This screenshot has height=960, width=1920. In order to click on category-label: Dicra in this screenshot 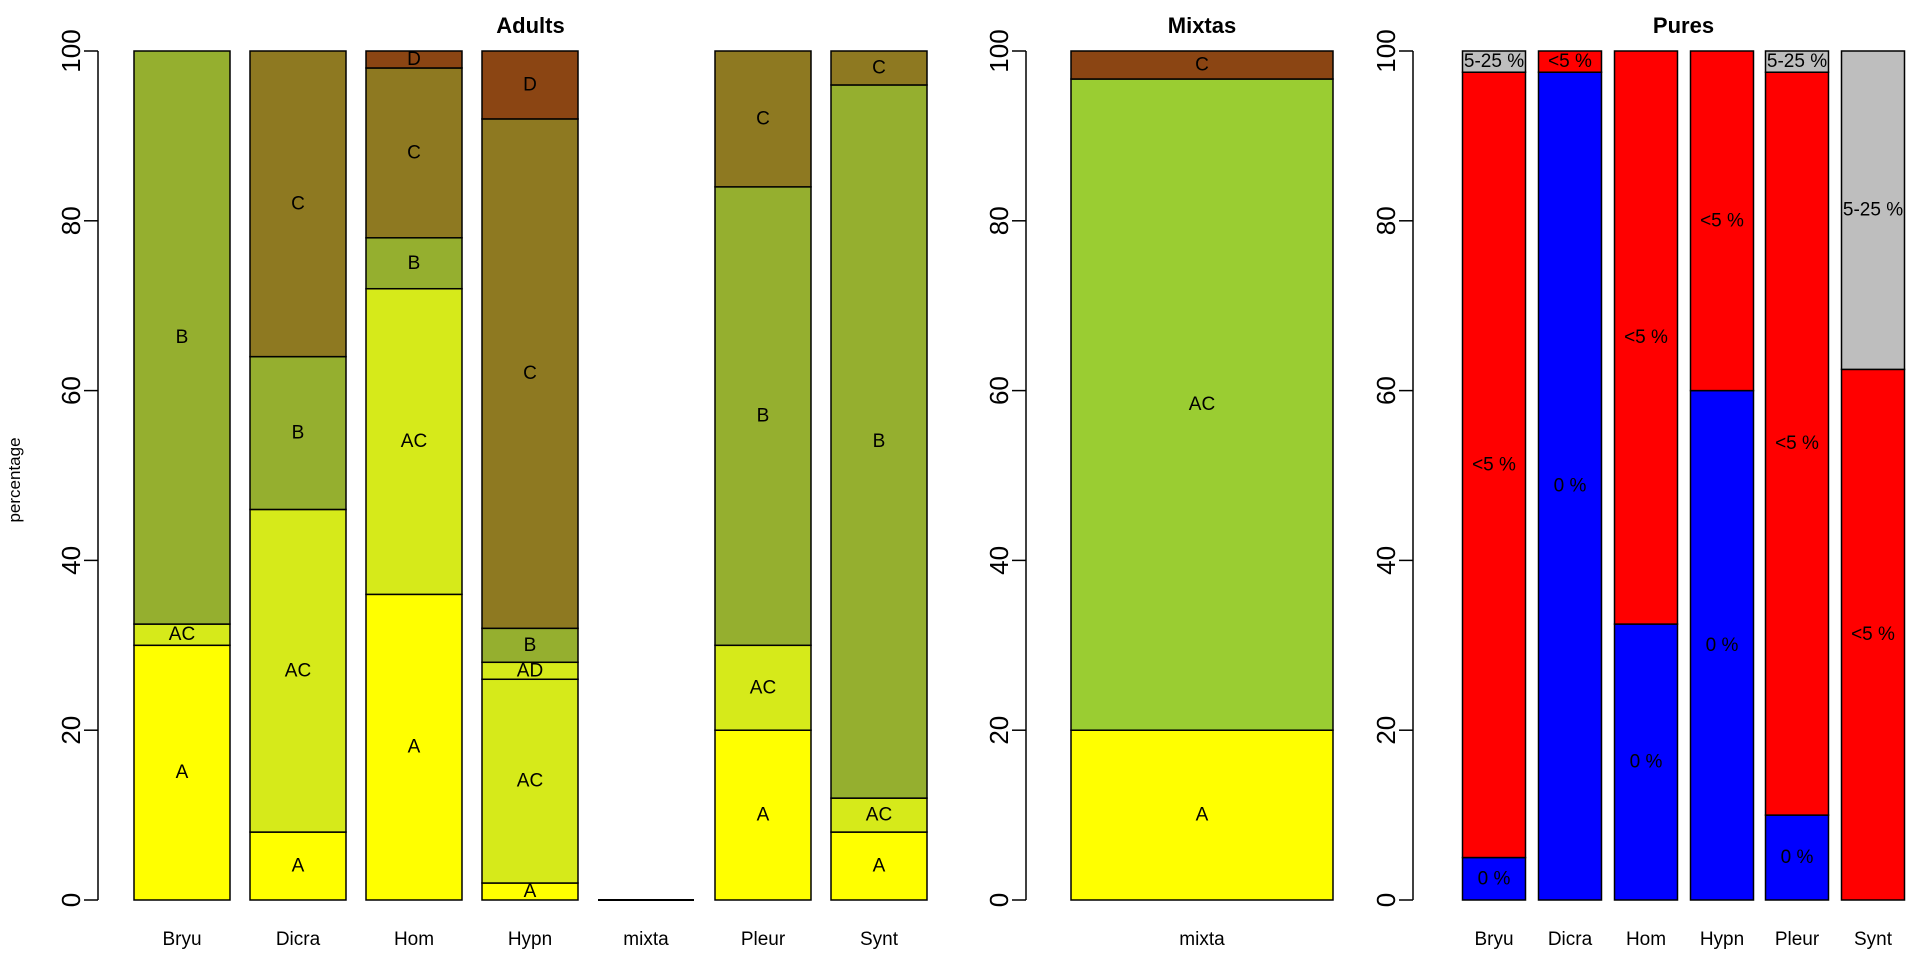, I will do `click(298, 939)`.